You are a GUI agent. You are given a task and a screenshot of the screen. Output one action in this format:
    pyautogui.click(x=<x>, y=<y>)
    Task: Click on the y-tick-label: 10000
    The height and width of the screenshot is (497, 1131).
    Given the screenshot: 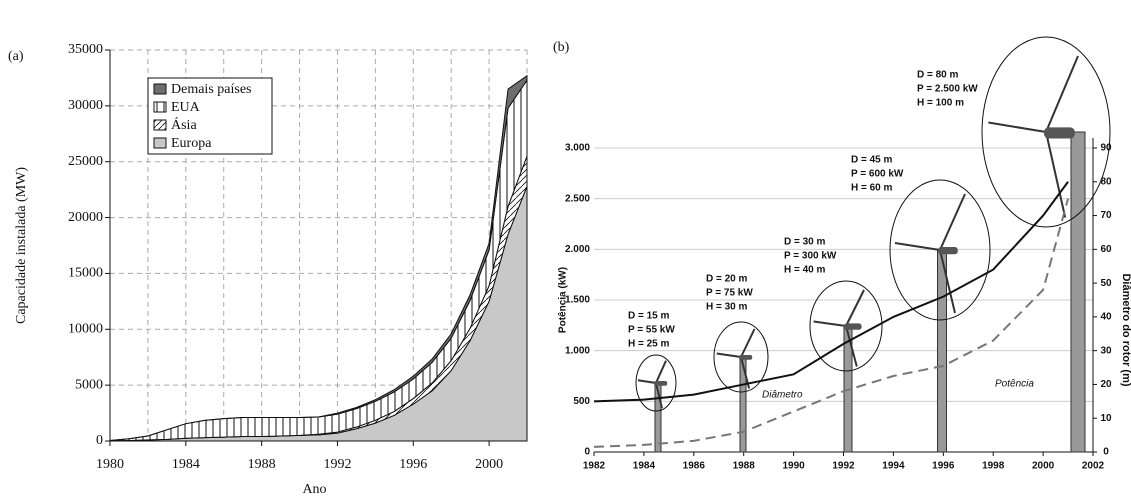 What is the action you would take?
    pyautogui.click(x=85, y=329)
    